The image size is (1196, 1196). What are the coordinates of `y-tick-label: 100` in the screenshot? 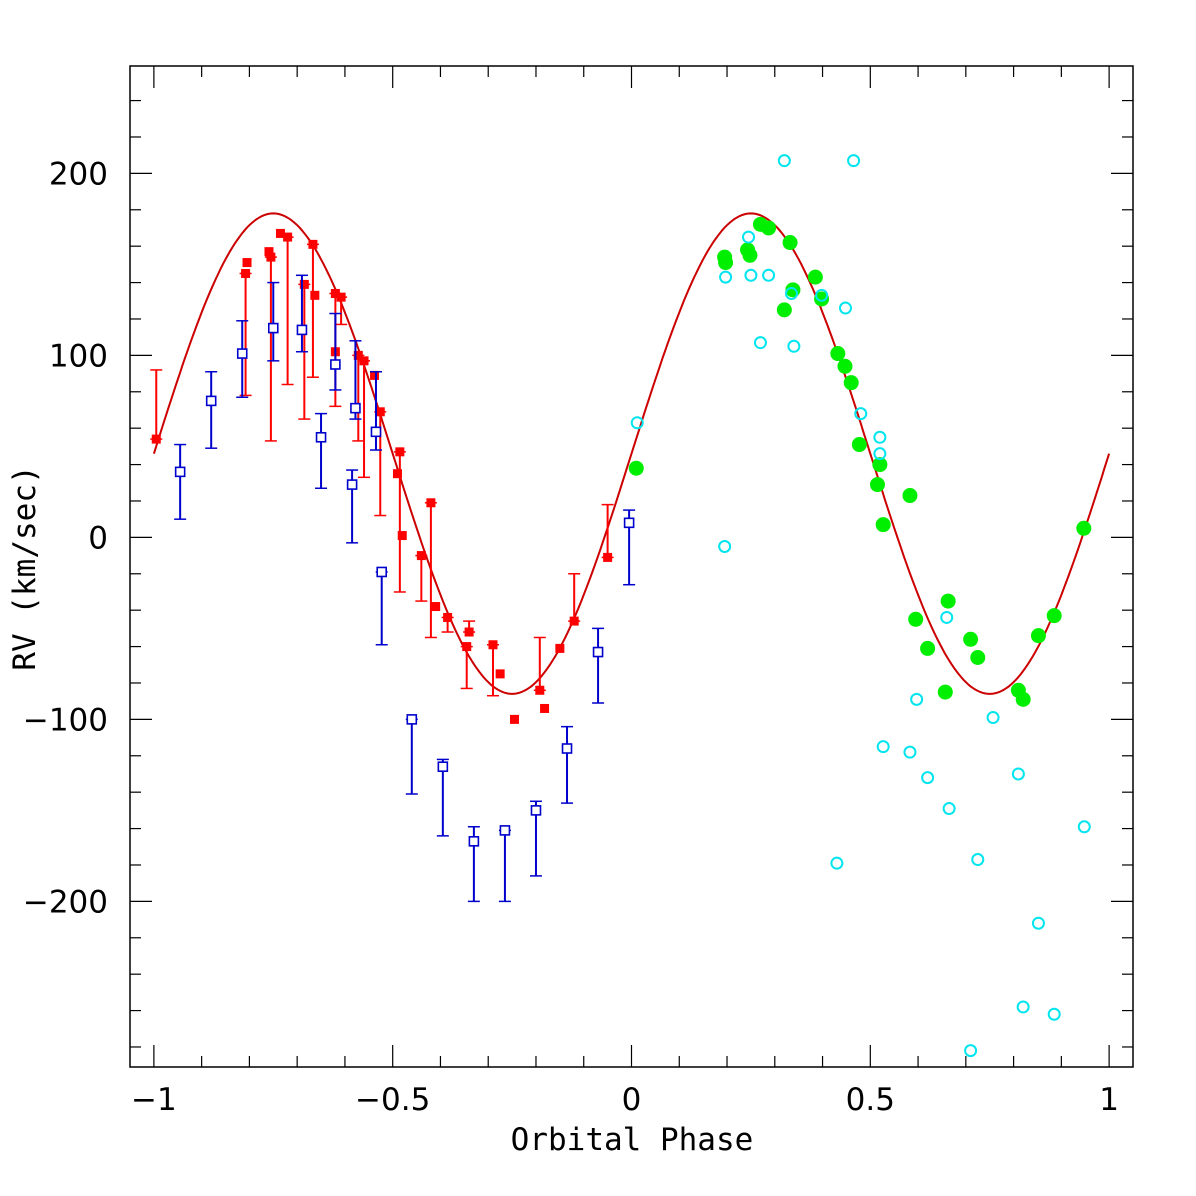 It's located at (78, 356).